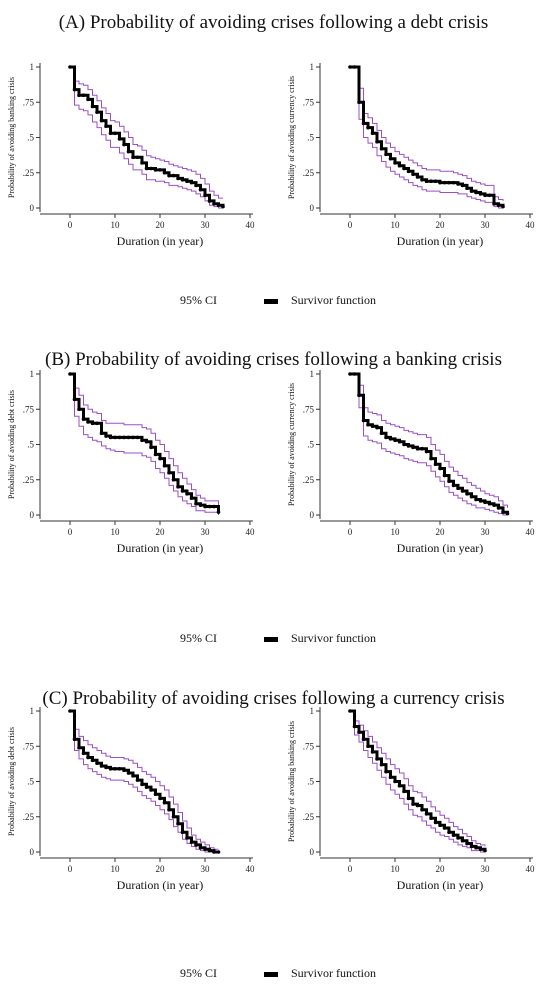  What do you see at coordinates (198, 638) in the screenshot?
I see `legend-ci-label: 95% CI` at bounding box center [198, 638].